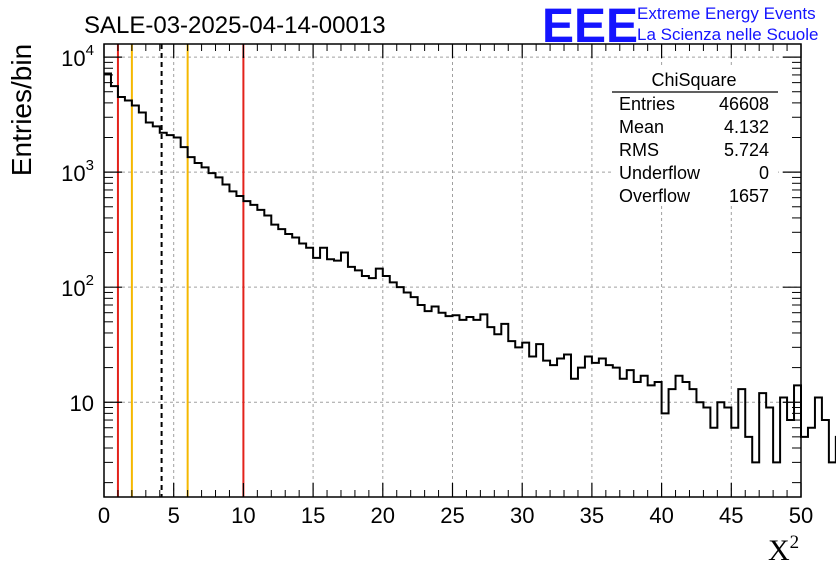  What do you see at coordinates (726, 13) in the screenshot?
I see `eee-logo-line1: Extreme Energy Events` at bounding box center [726, 13].